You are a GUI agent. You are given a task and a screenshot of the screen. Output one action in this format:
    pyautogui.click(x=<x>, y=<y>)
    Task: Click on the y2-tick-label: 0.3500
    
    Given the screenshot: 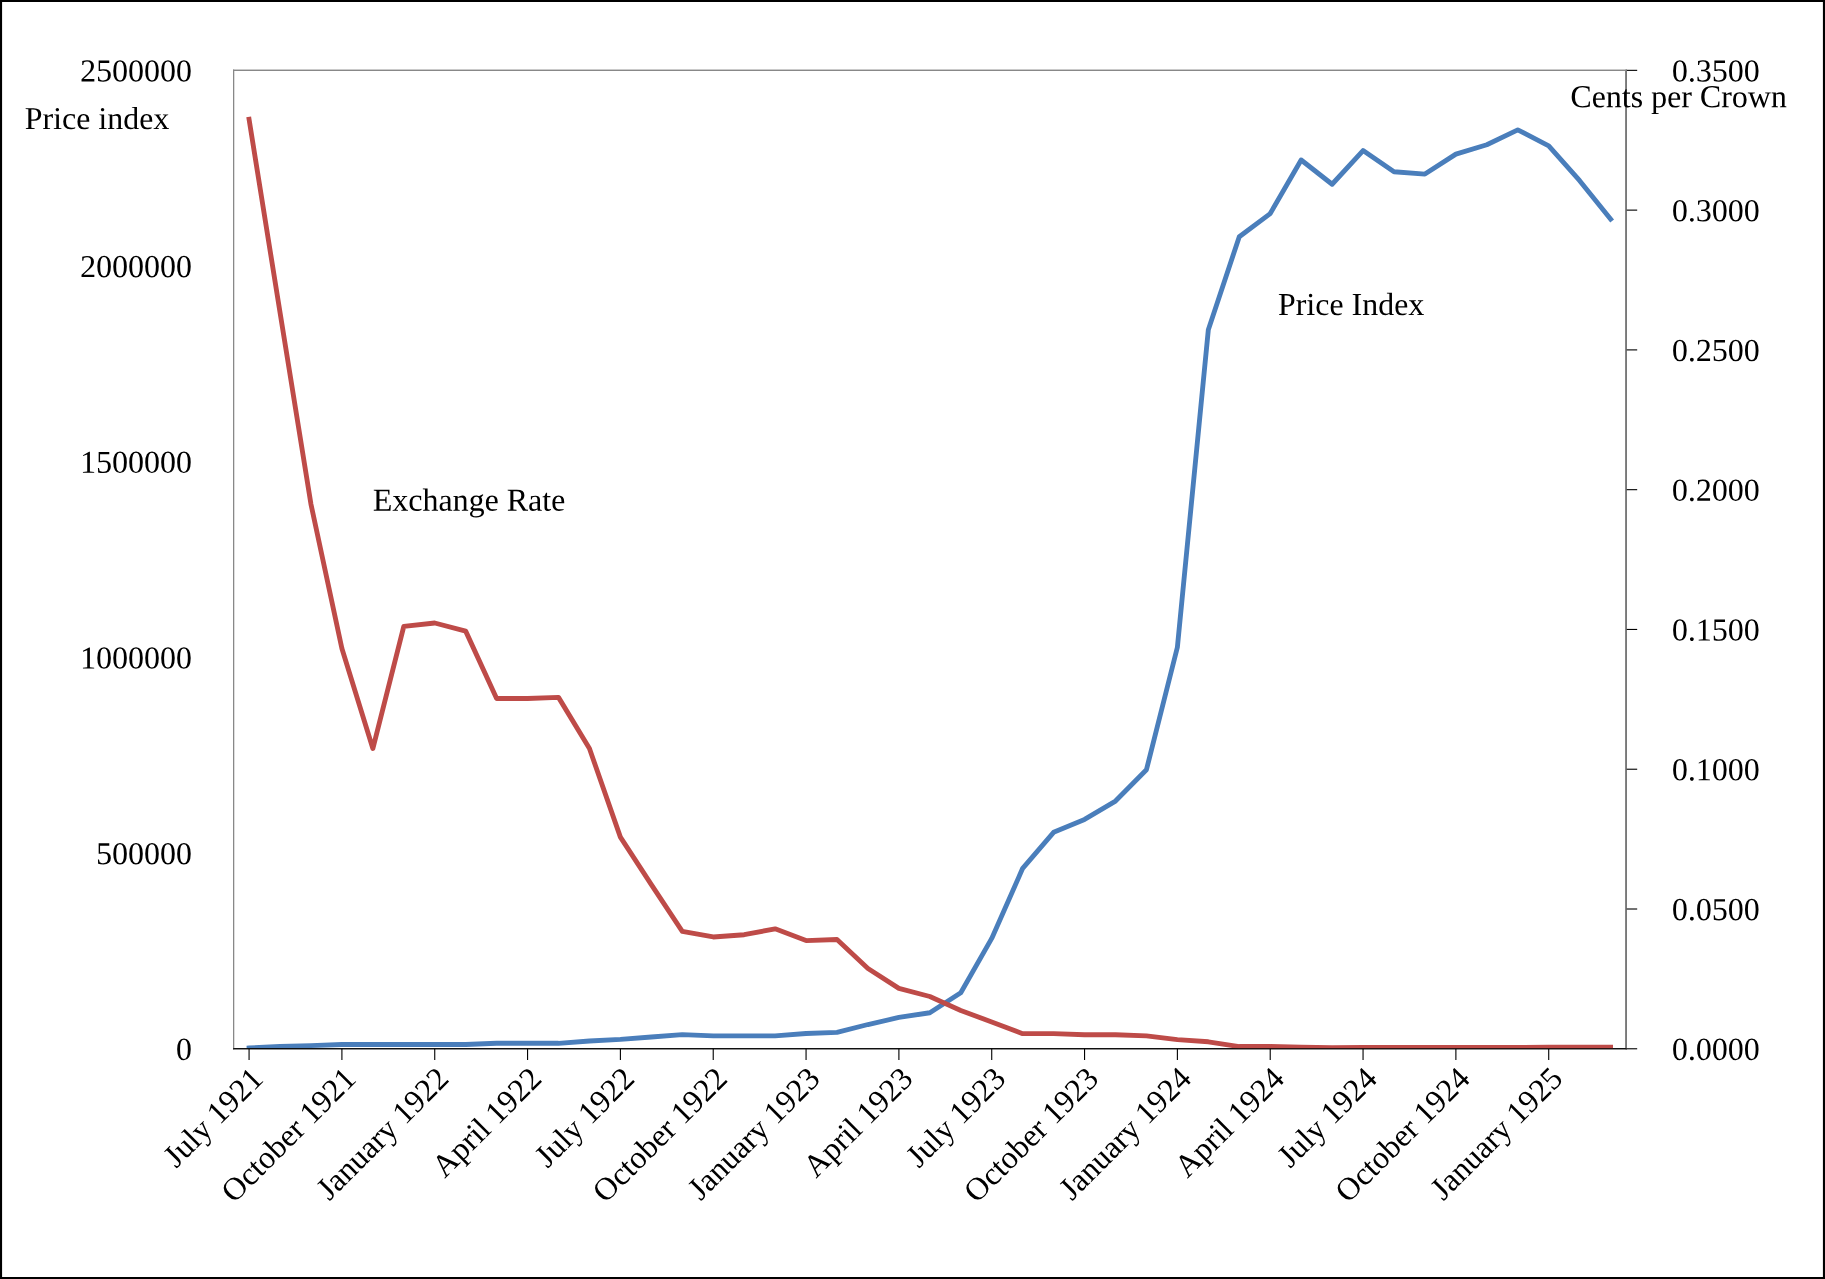 What is the action you would take?
    pyautogui.click(x=1716, y=71)
    